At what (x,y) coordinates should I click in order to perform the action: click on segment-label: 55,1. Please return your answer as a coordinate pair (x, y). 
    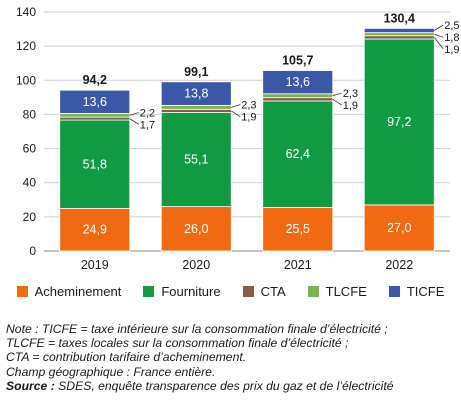
    Looking at the image, I should click on (196, 160).